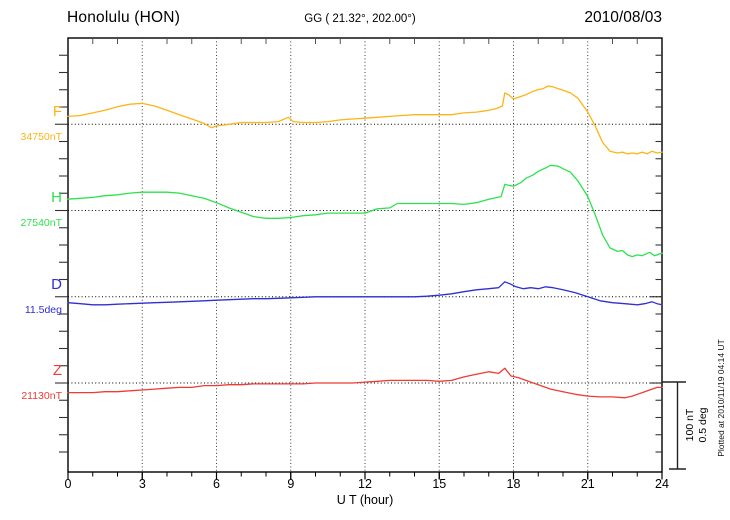  What do you see at coordinates (365, 383) in the screenshot?
I see `trace-Z` at bounding box center [365, 383].